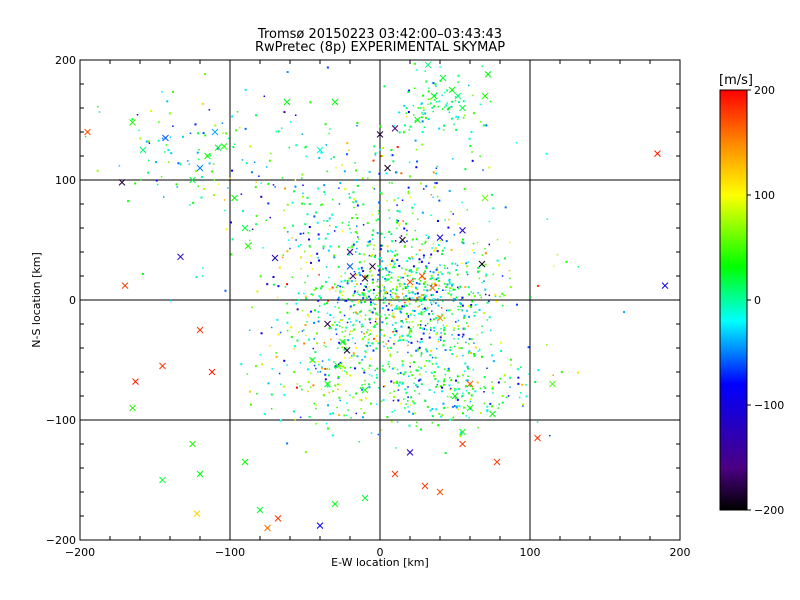 The image size is (800, 600). What do you see at coordinates (65, 180) in the screenshot?
I see `y-tick-label: 100` at bounding box center [65, 180].